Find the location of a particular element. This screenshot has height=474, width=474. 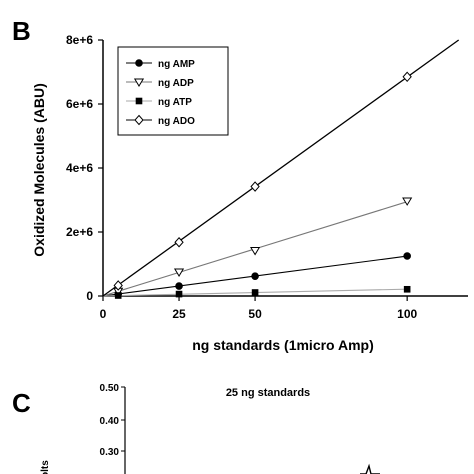

panel-c-axes: 0.50 0.40 0.30 is located at coordinates (240, 428).